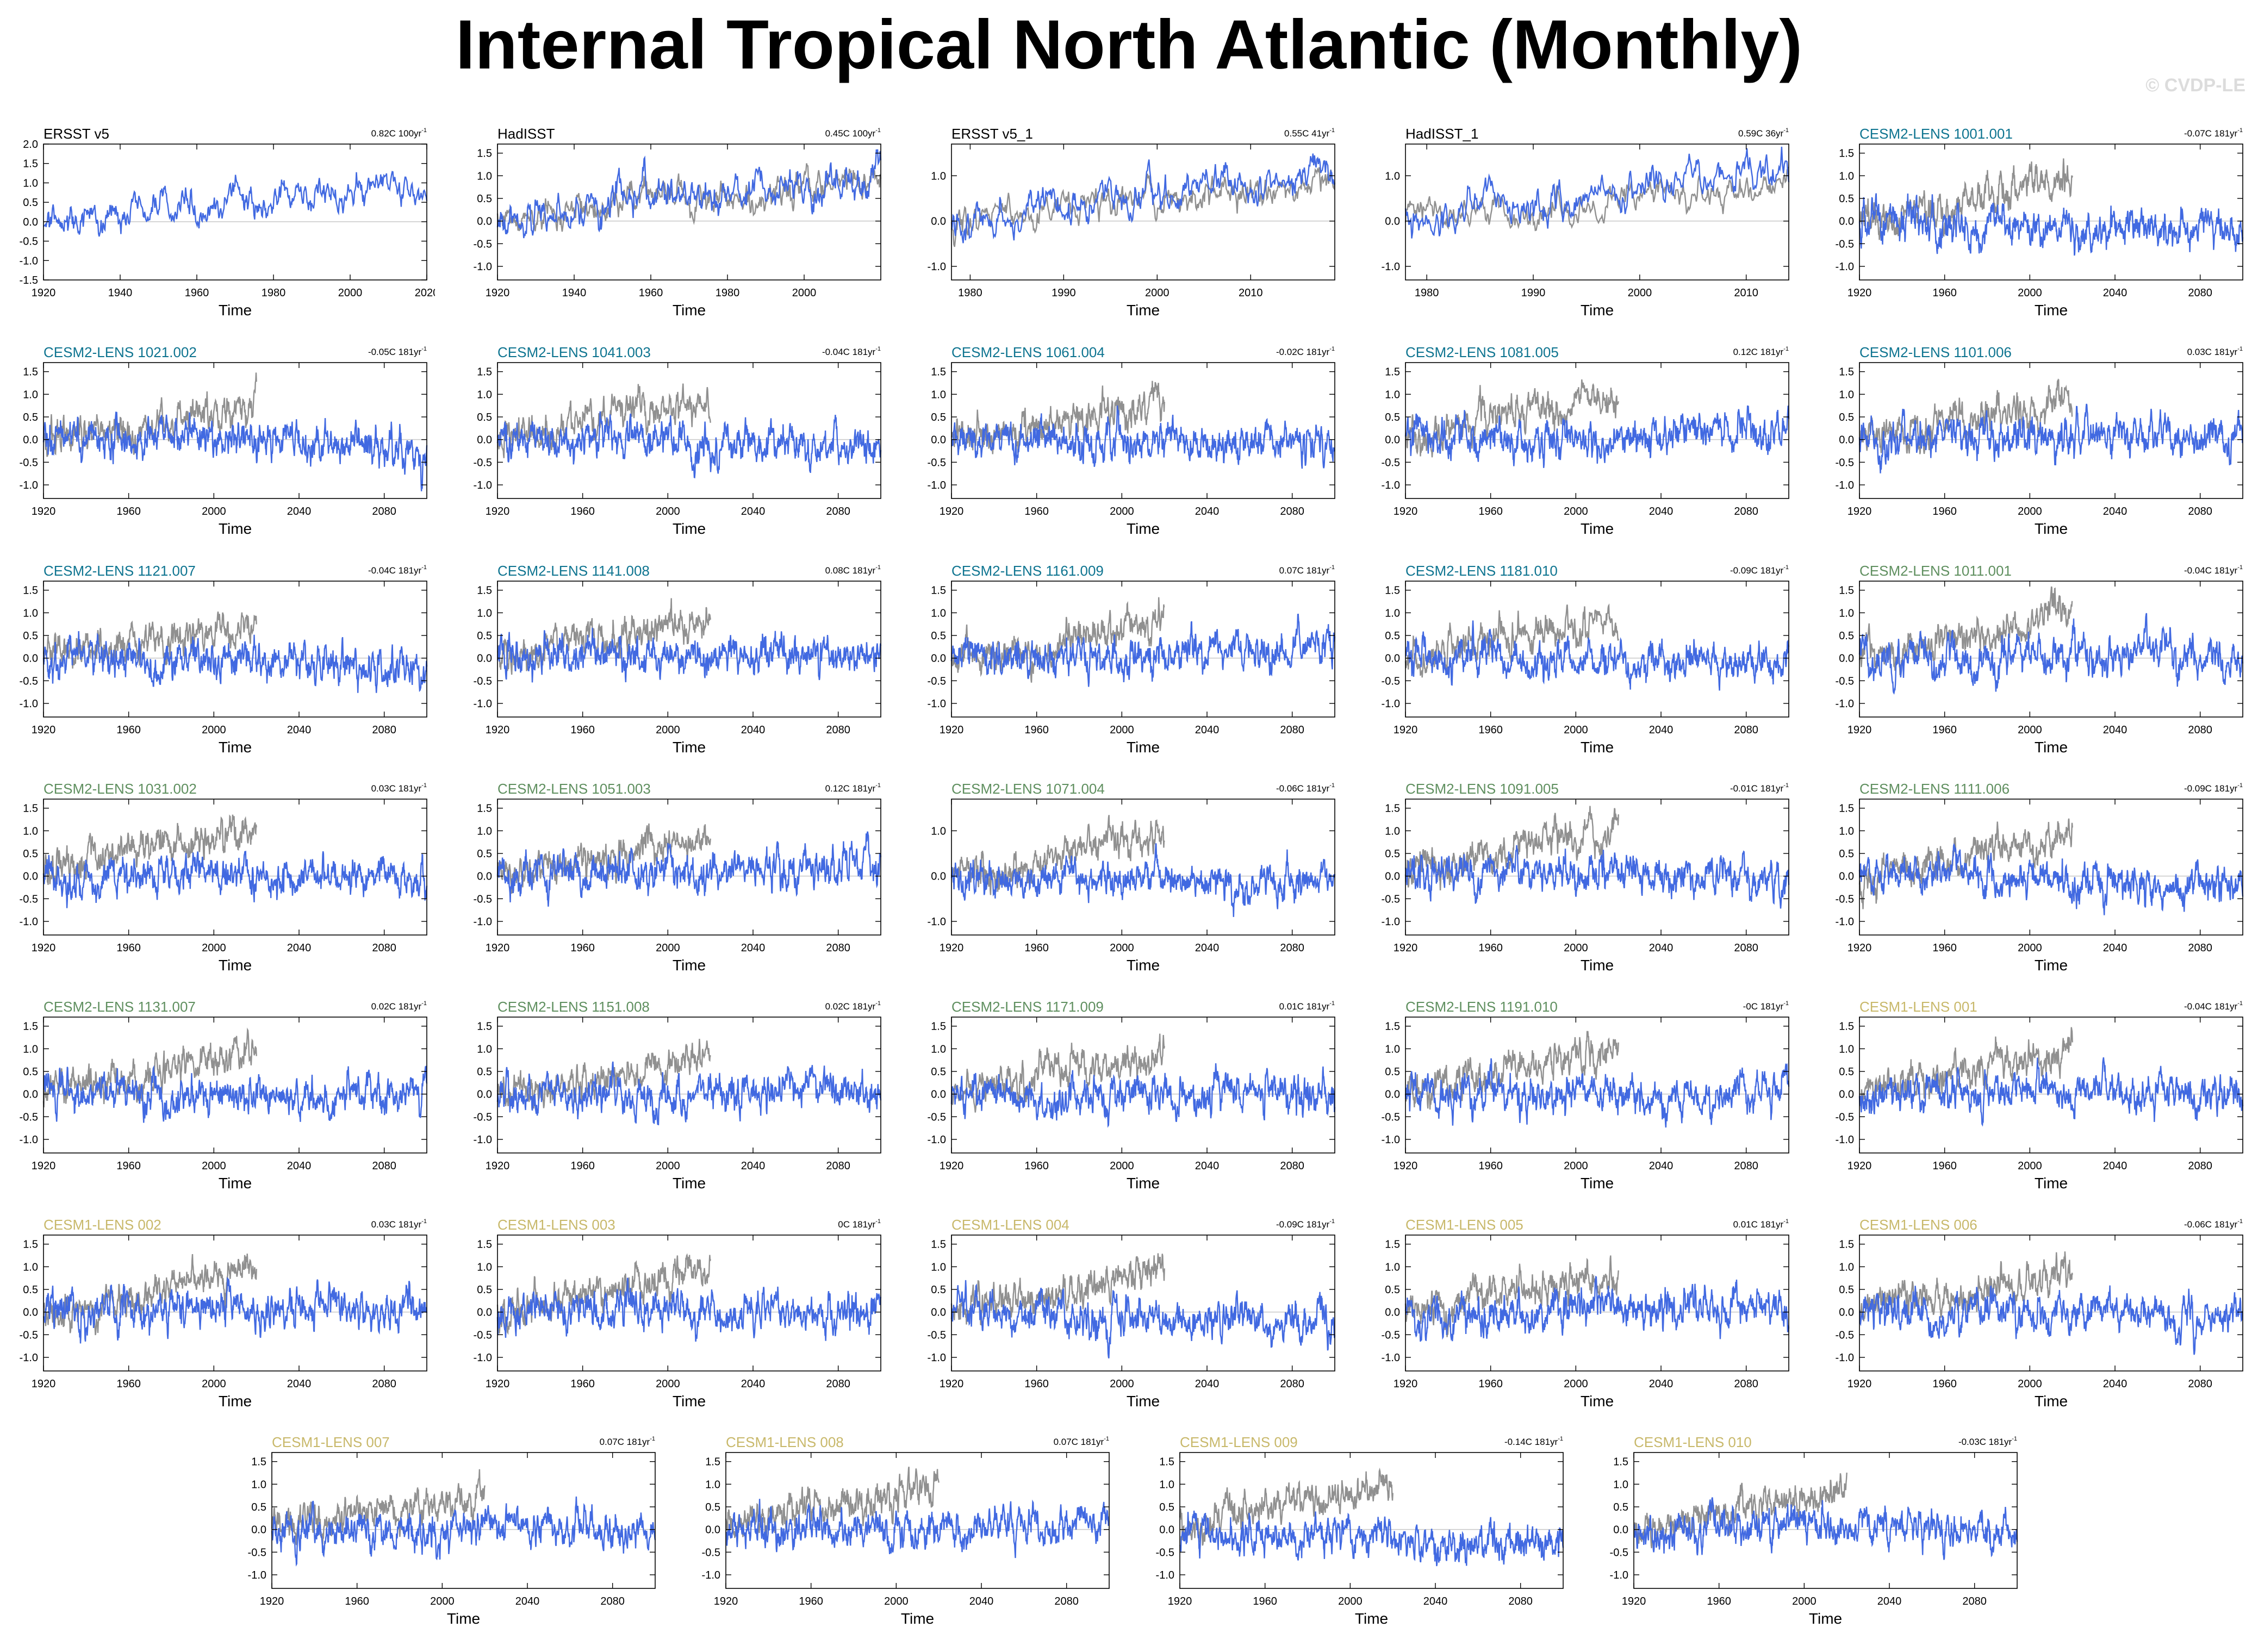 The width and height of the screenshot is (2258, 1652). Describe the element at coordinates (1027, 571) in the screenshot. I see `panel-label: CESM2-LENS 1161.009` at that location.